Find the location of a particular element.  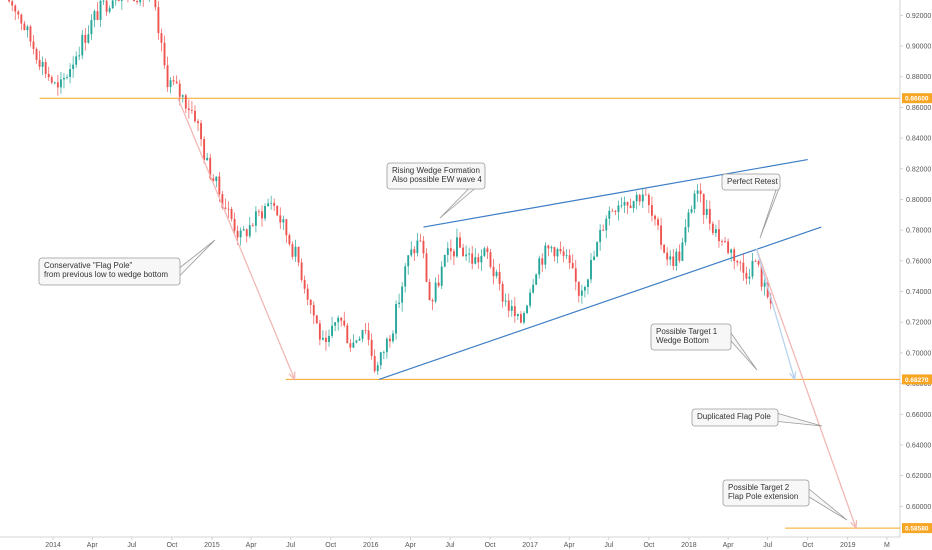

y-tick-label: 0.64000 is located at coordinates (918, 445).